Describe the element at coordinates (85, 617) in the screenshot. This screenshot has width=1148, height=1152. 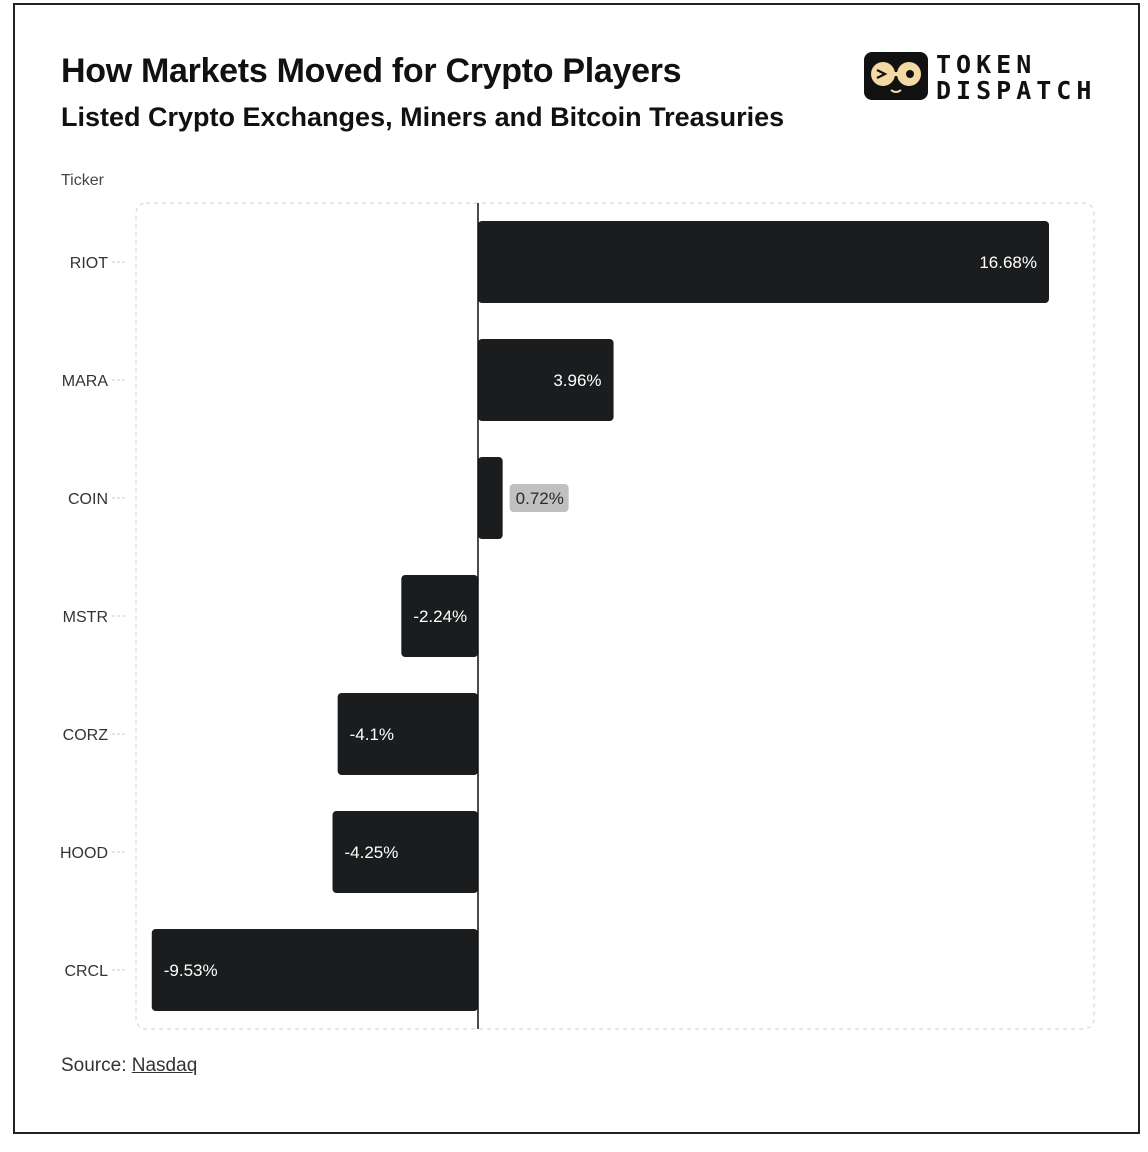
I see `tick-label-mstr: MSTR` at that location.